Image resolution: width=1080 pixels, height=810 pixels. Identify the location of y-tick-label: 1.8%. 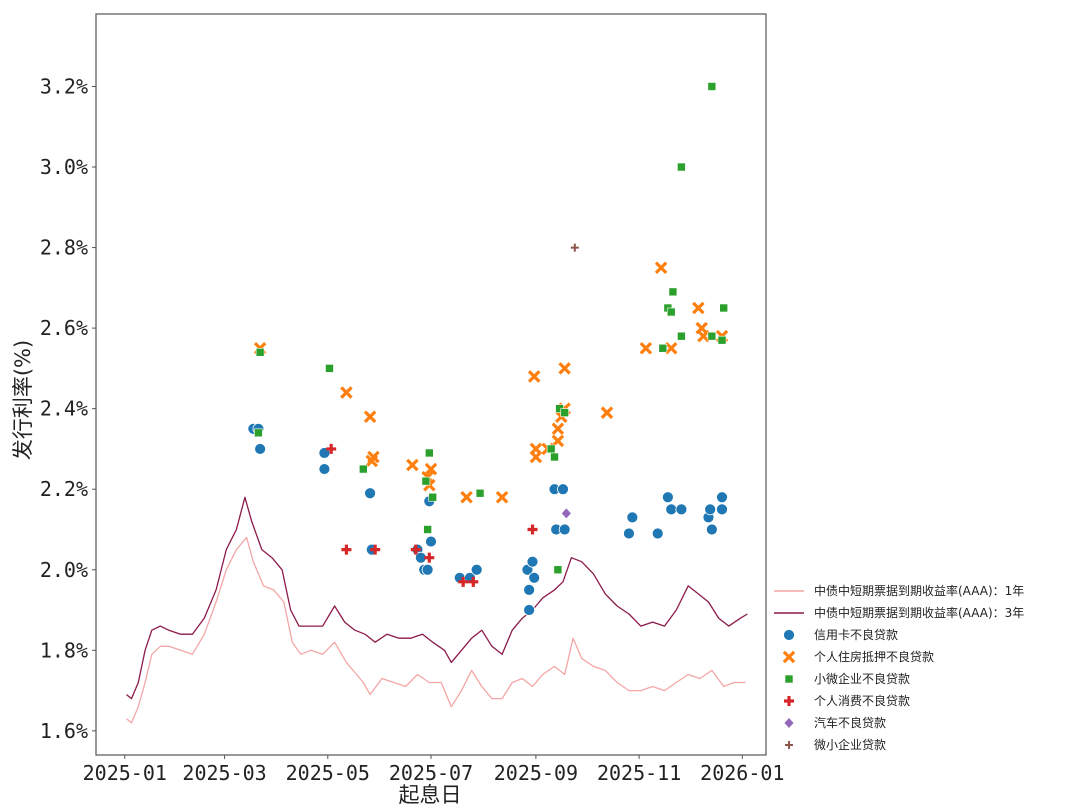
(64, 650).